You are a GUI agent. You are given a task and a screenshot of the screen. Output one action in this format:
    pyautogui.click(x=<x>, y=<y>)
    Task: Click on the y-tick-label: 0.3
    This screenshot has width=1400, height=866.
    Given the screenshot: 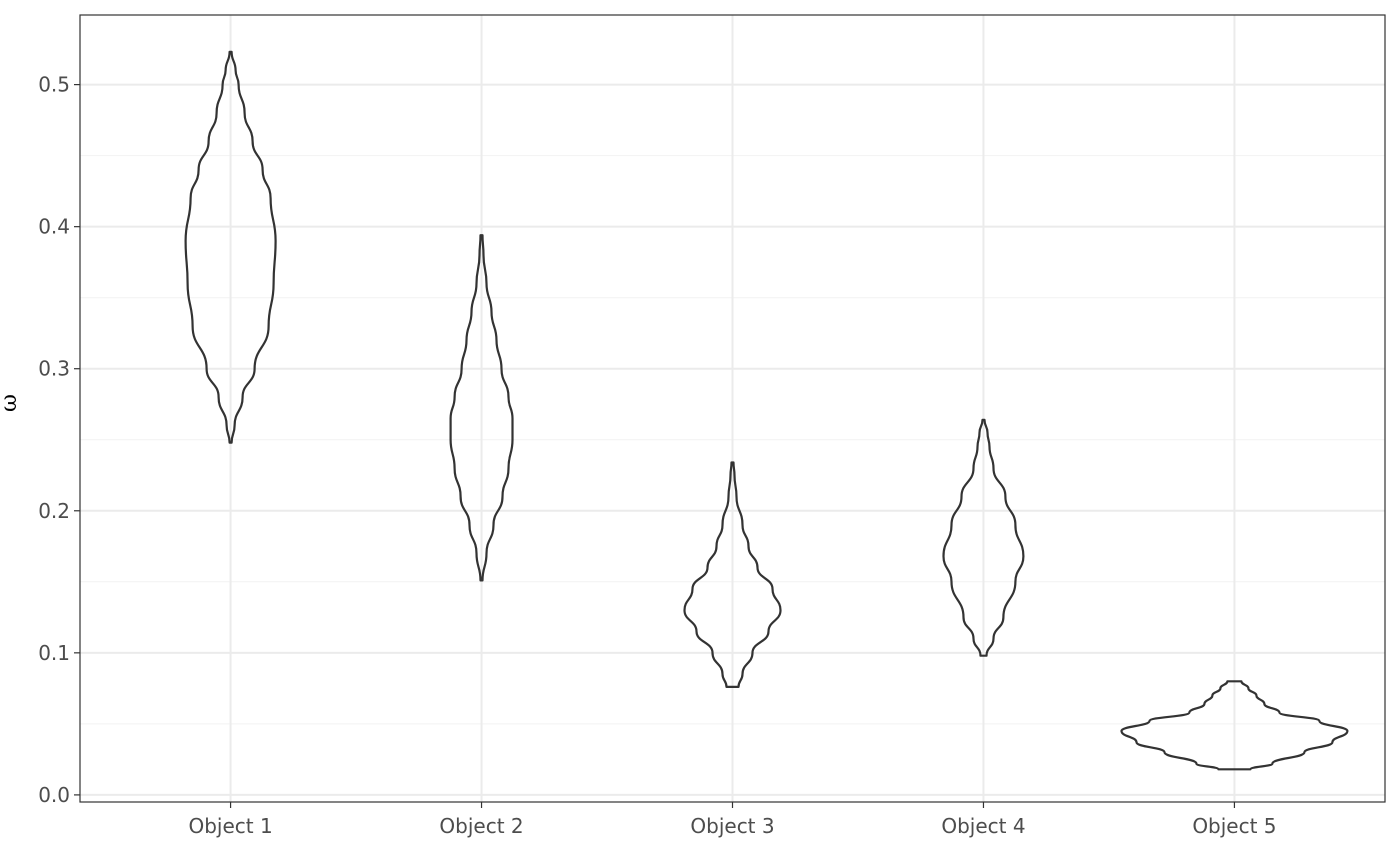 What is the action you would take?
    pyautogui.click(x=54, y=369)
    